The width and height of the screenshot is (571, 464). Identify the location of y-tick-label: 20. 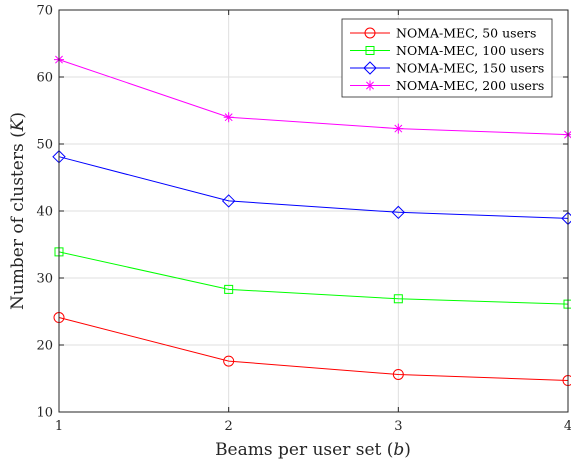
(44, 346).